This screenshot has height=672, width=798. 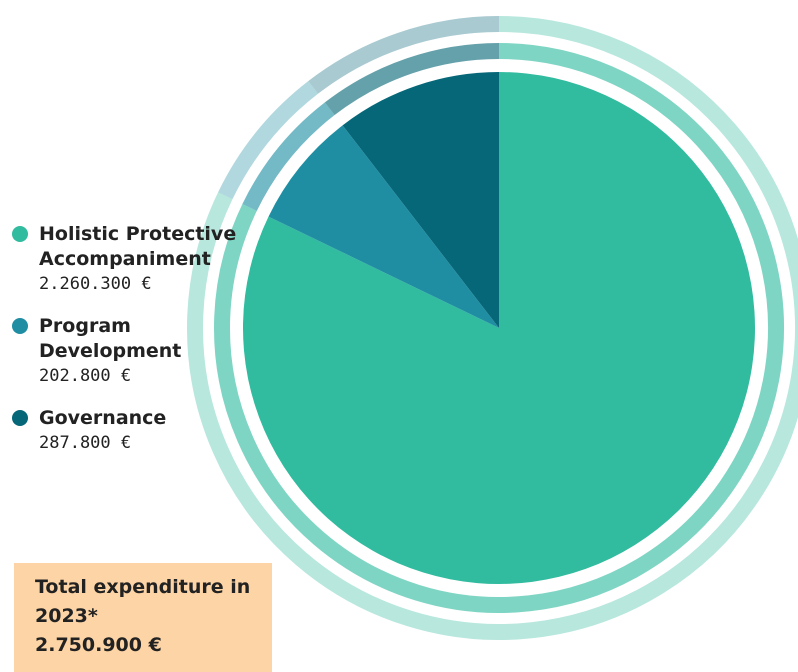 What do you see at coordinates (288, 156) in the screenshot?
I see `ring-inner-program-development` at bounding box center [288, 156].